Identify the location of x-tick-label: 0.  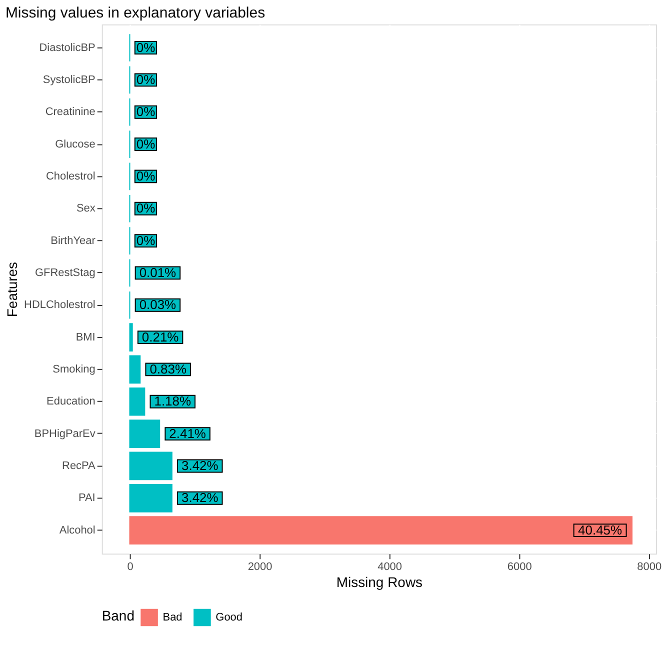
(130, 567).